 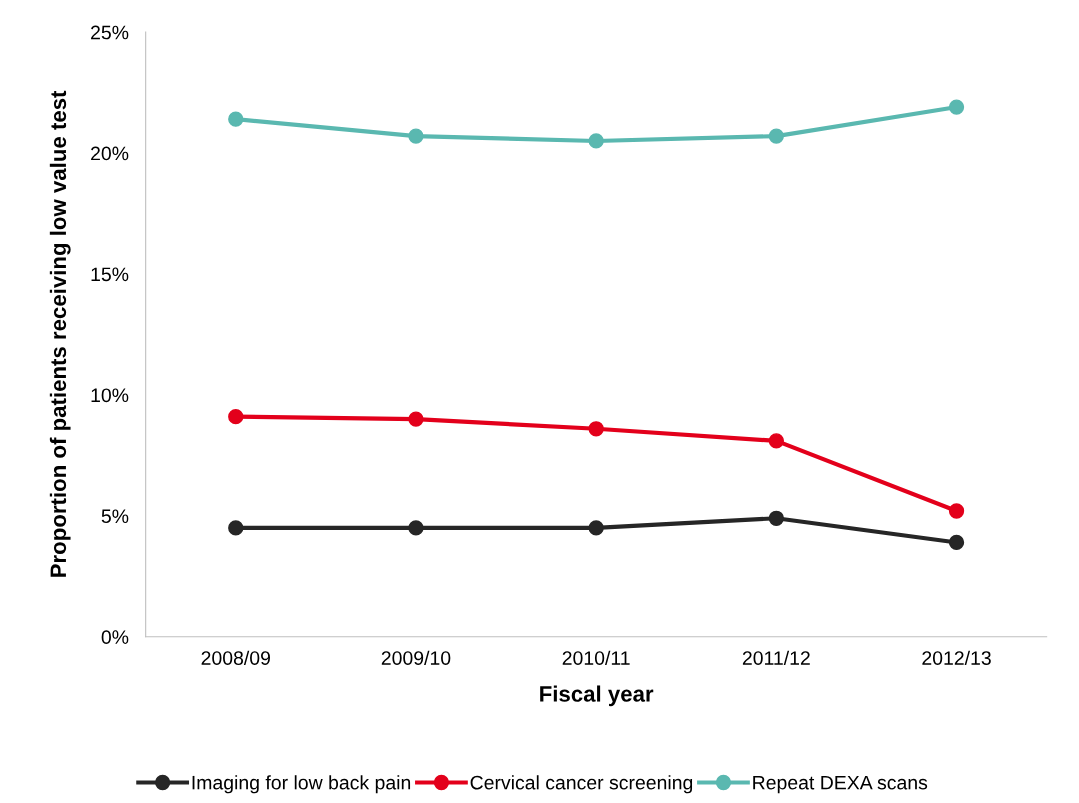 I want to click on y-tick-label: 0%, so click(x=115, y=637).